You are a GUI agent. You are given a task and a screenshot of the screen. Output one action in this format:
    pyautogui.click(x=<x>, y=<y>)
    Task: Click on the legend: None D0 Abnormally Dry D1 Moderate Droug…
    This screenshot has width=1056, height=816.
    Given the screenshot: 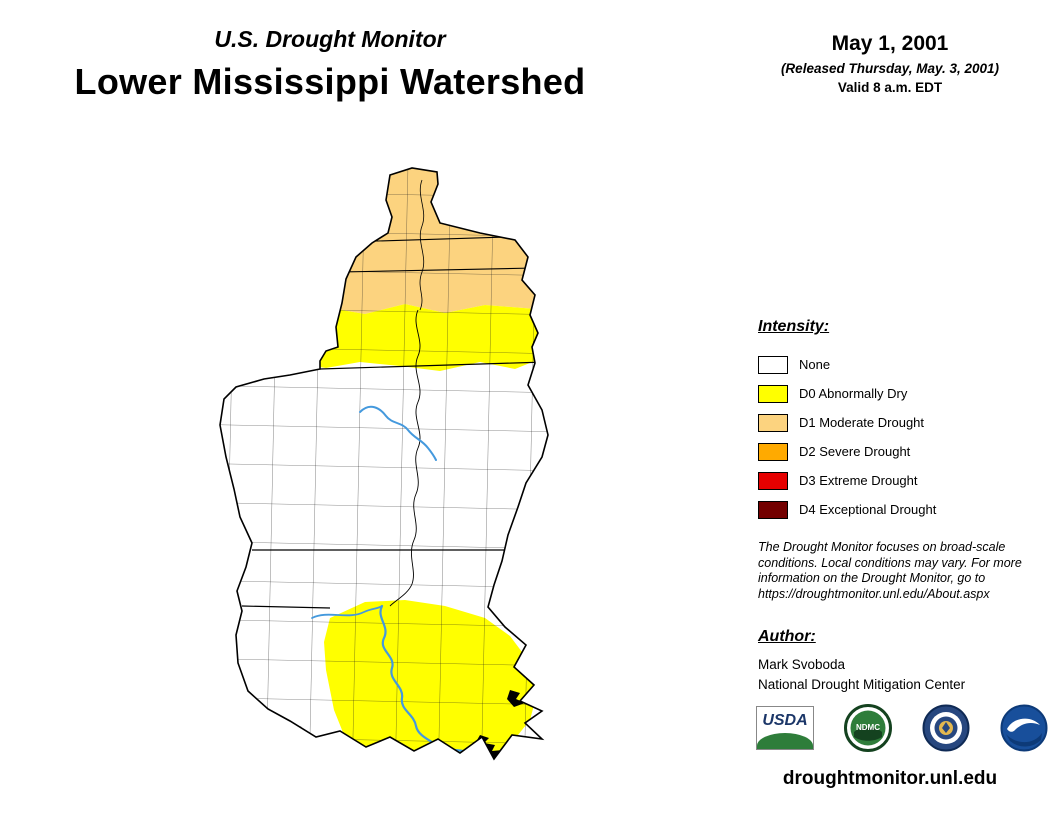 What is the action you would take?
    pyautogui.click(x=847, y=437)
    